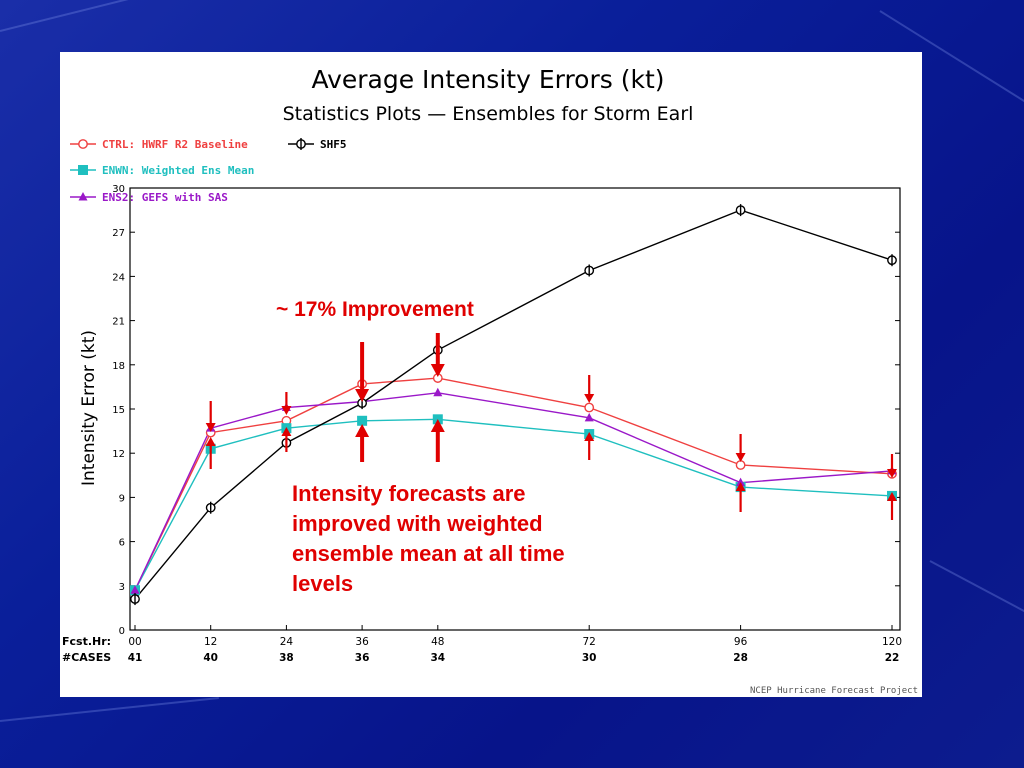  I want to click on cases-value: 22, so click(892, 658).